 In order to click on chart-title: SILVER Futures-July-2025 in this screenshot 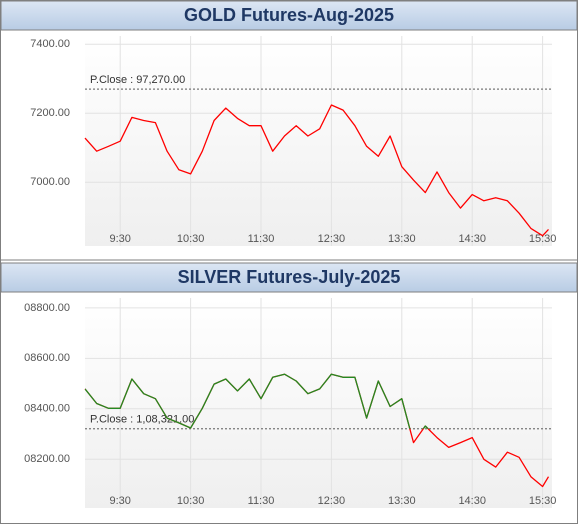, I will do `click(289, 277)`.